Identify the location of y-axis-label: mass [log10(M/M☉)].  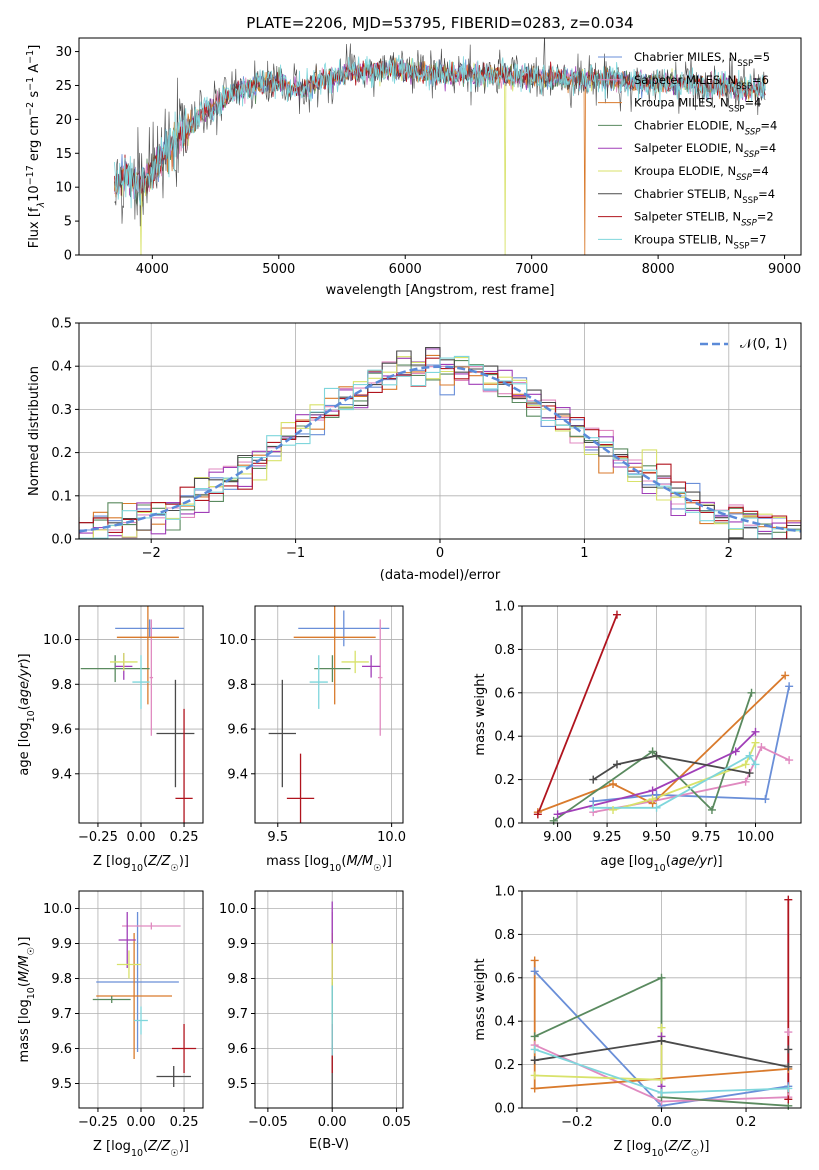
(27, 1000).